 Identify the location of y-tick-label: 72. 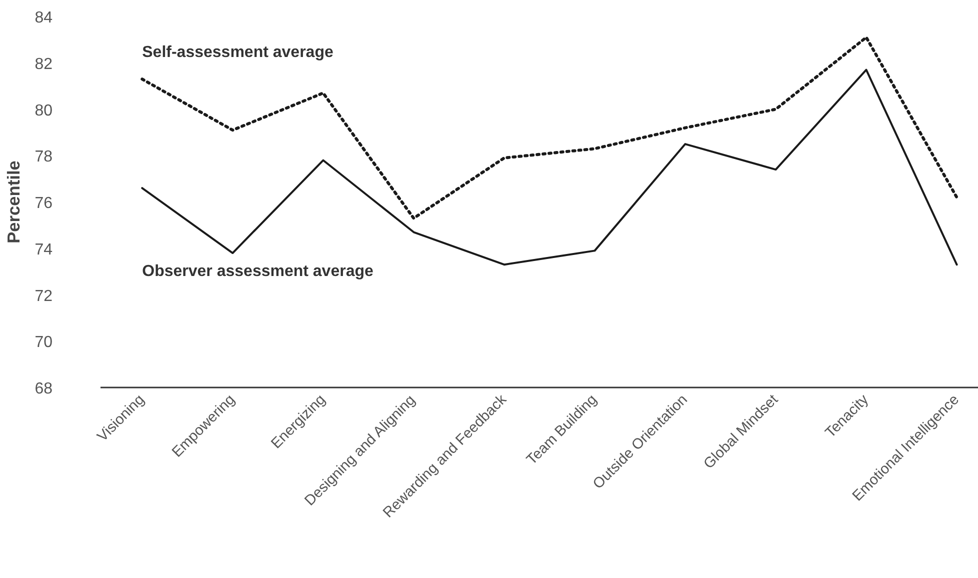
(43, 296).